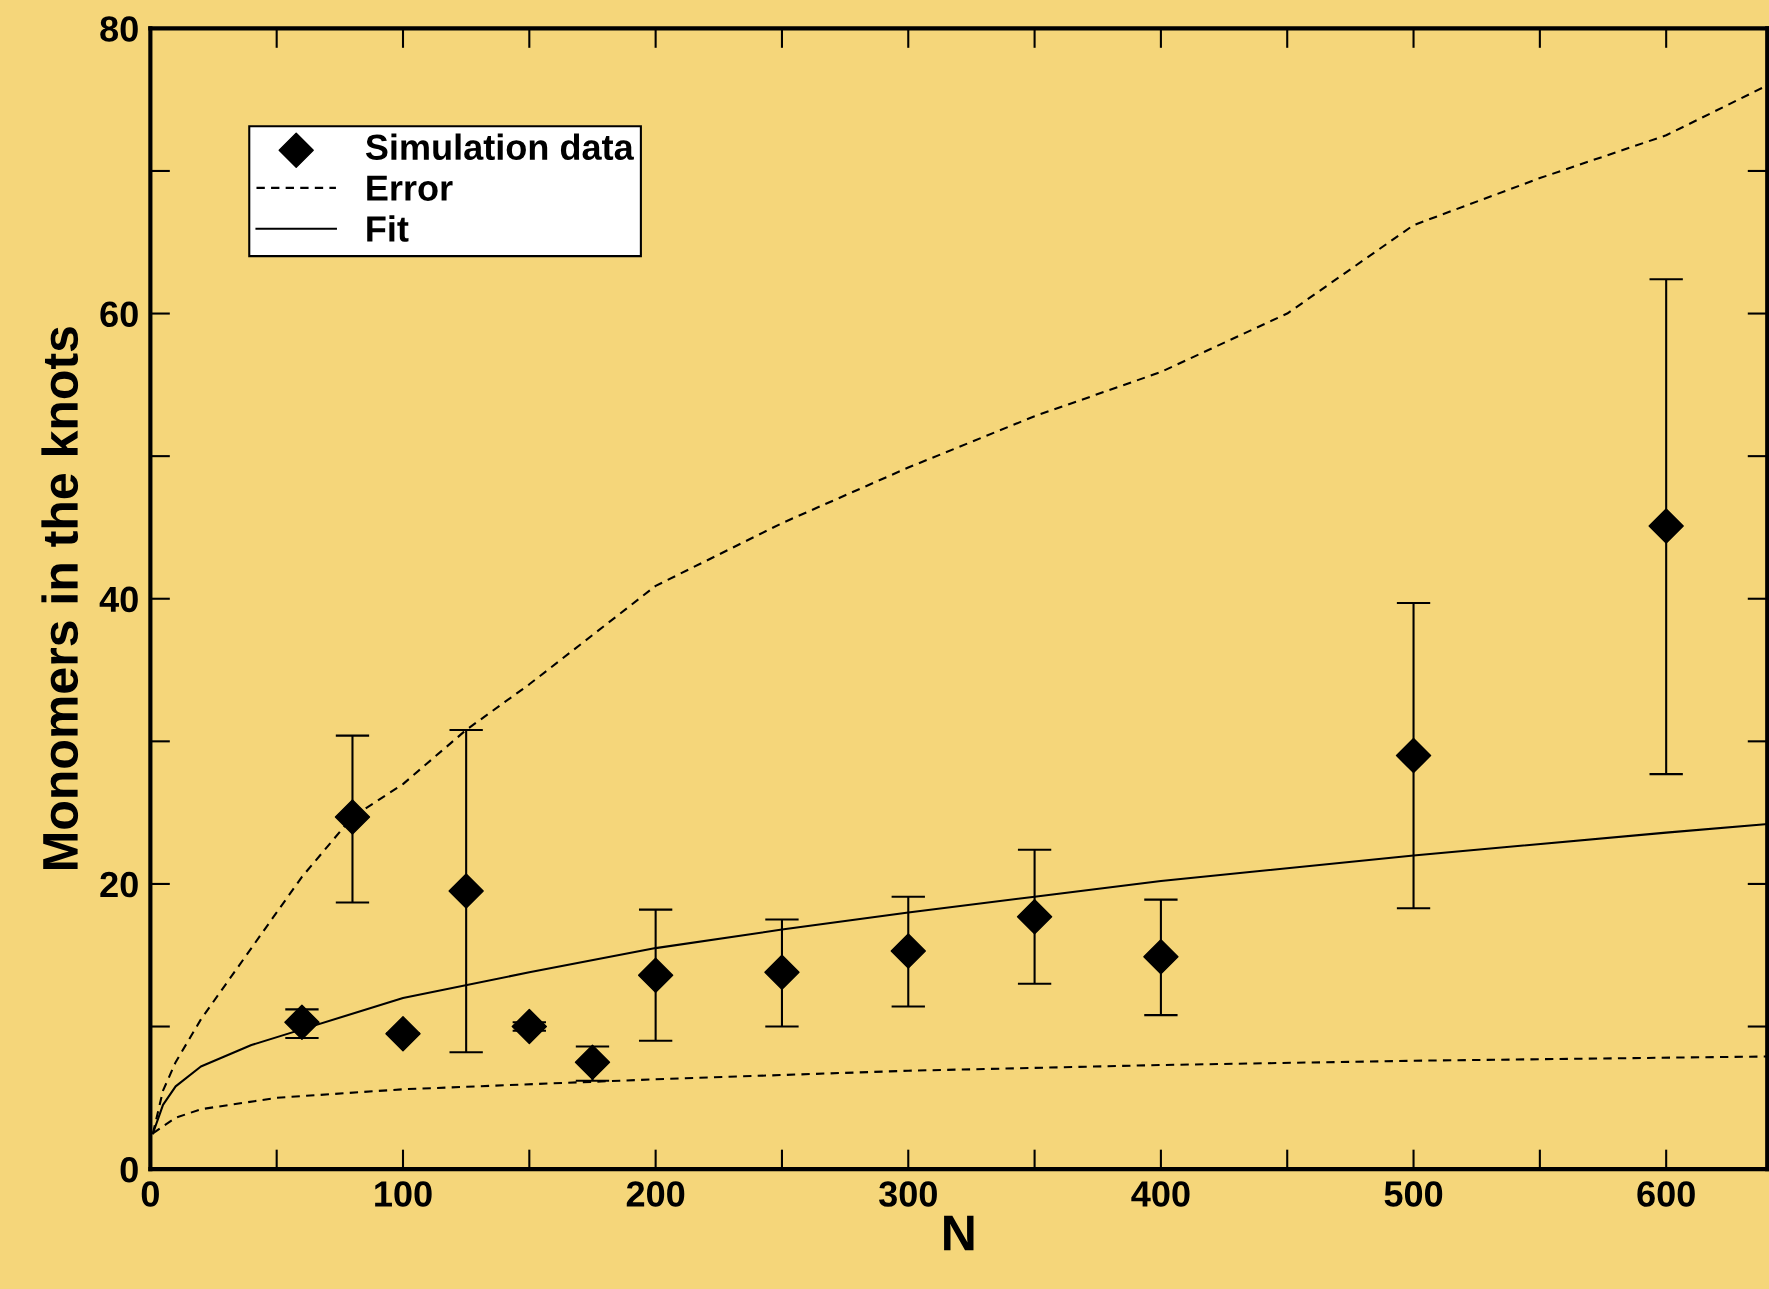 This screenshot has height=1289, width=1769. What do you see at coordinates (410, 188) in the screenshot?
I see `legend-label: Error` at bounding box center [410, 188].